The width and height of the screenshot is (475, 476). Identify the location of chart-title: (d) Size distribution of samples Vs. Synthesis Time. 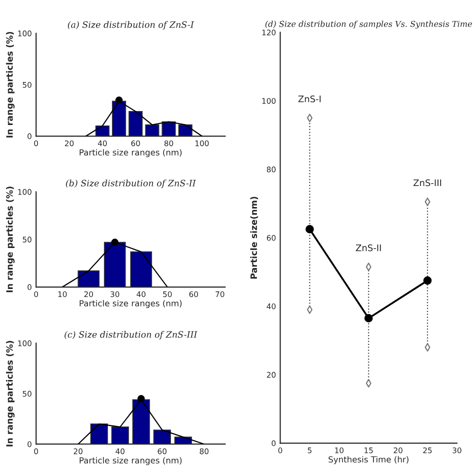
(368, 24).